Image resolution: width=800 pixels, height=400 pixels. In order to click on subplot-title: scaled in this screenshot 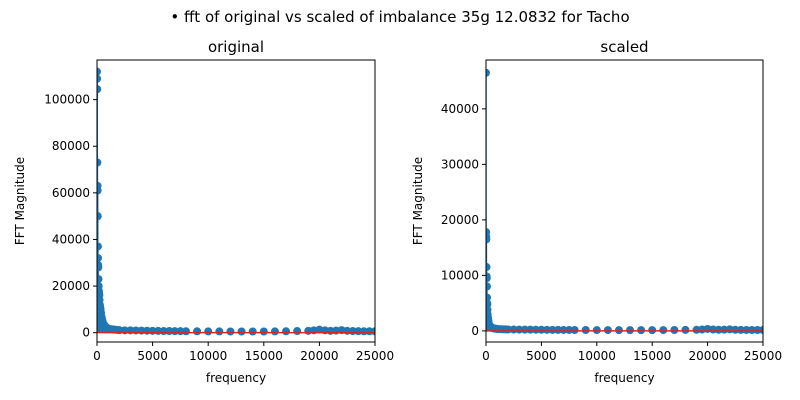, I will do `click(624, 47)`.